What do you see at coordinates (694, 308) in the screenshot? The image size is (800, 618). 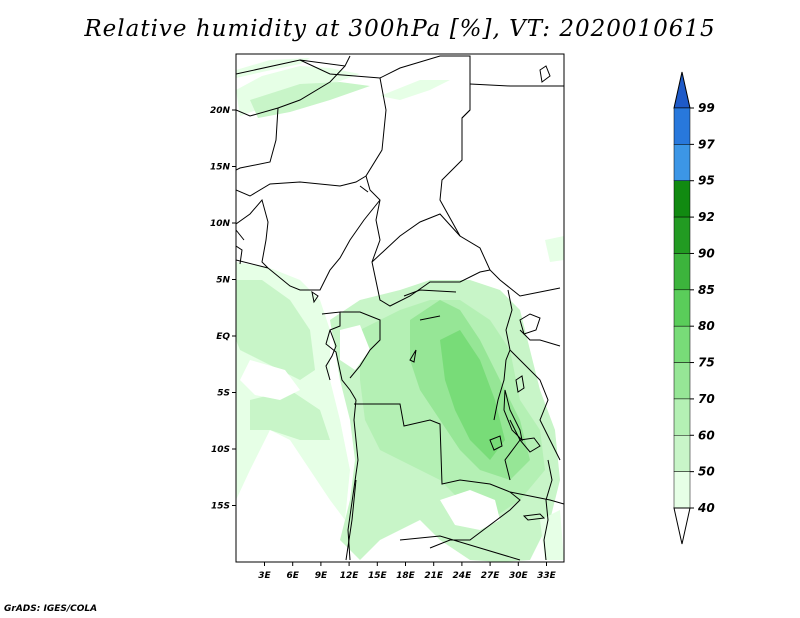 I see `colorbar: 99 97 95 92 90 85 80 75 70 60 50 40` at bounding box center [694, 308].